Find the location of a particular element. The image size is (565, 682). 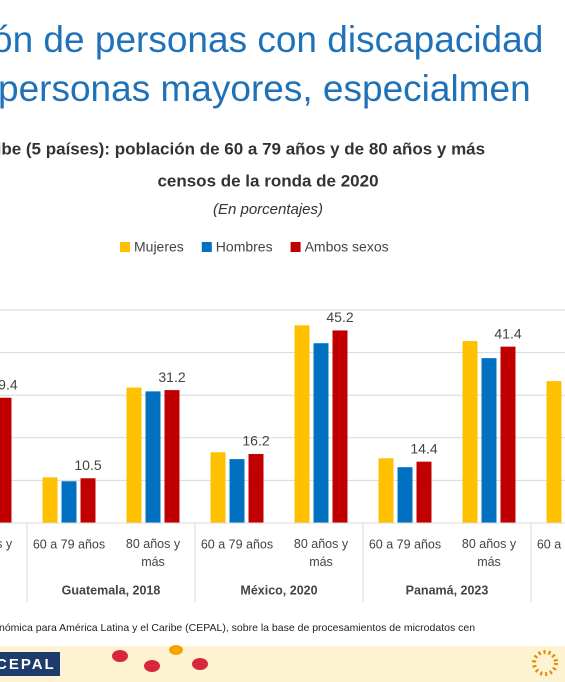

group-label: Guatemala, 2018 is located at coordinates (111, 590).